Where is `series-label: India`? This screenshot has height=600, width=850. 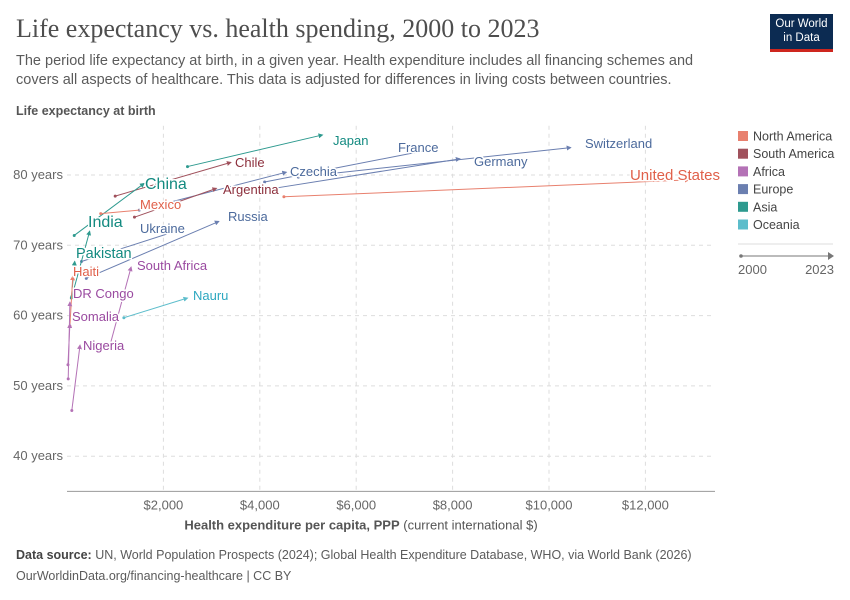
series-label: India is located at coordinates (105, 222).